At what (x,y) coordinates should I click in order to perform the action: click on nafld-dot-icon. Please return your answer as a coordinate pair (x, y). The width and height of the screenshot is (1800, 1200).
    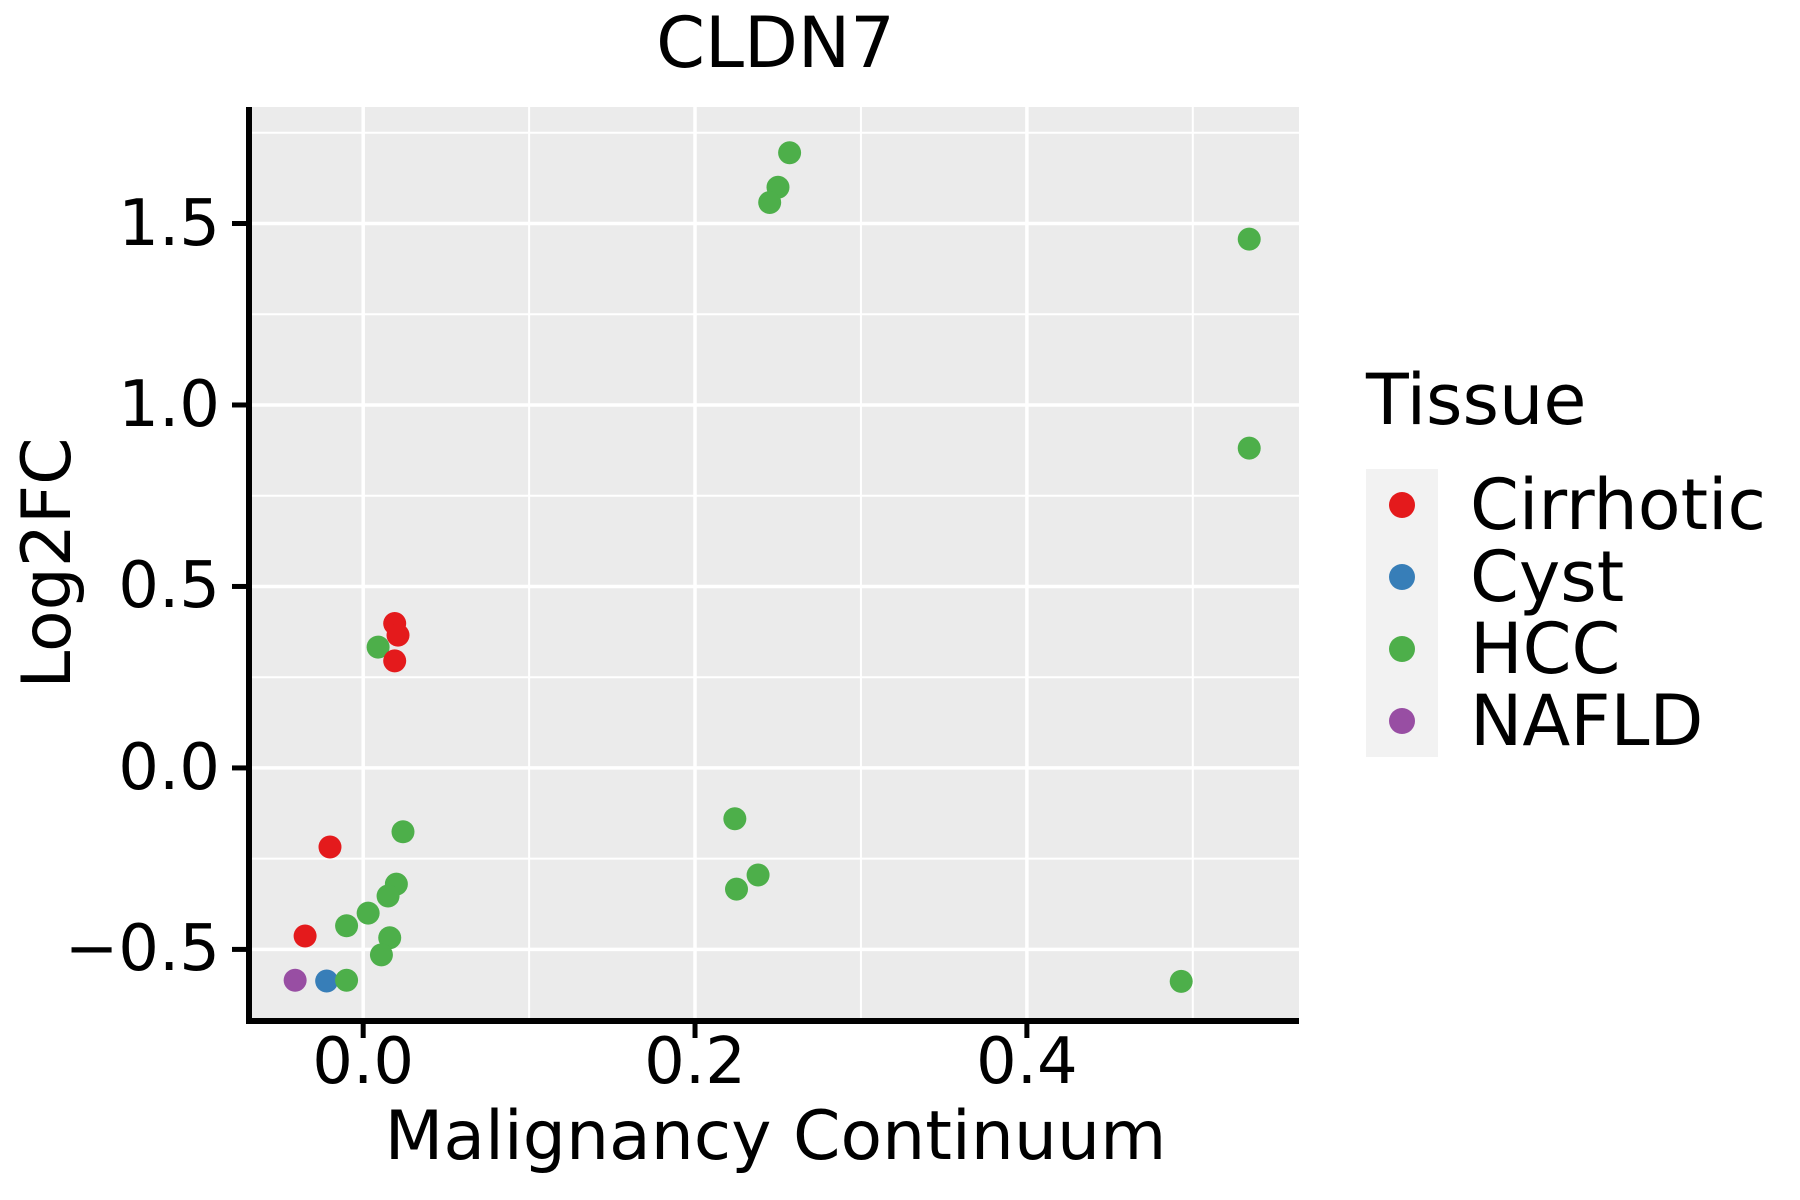
    Looking at the image, I should click on (1402, 721).